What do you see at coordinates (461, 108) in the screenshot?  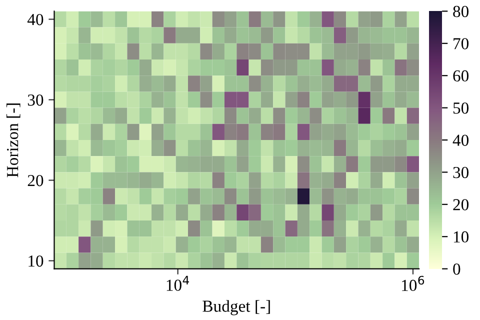 I see `color-bar-label: 50` at bounding box center [461, 108].